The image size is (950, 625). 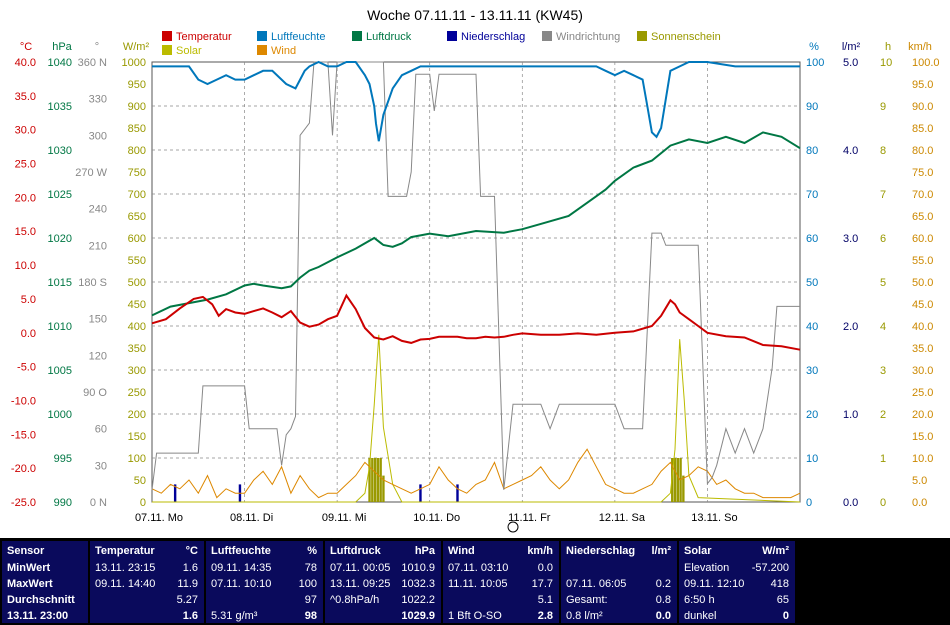 I want to click on axis-tick-label: 100, so click(x=815, y=63).